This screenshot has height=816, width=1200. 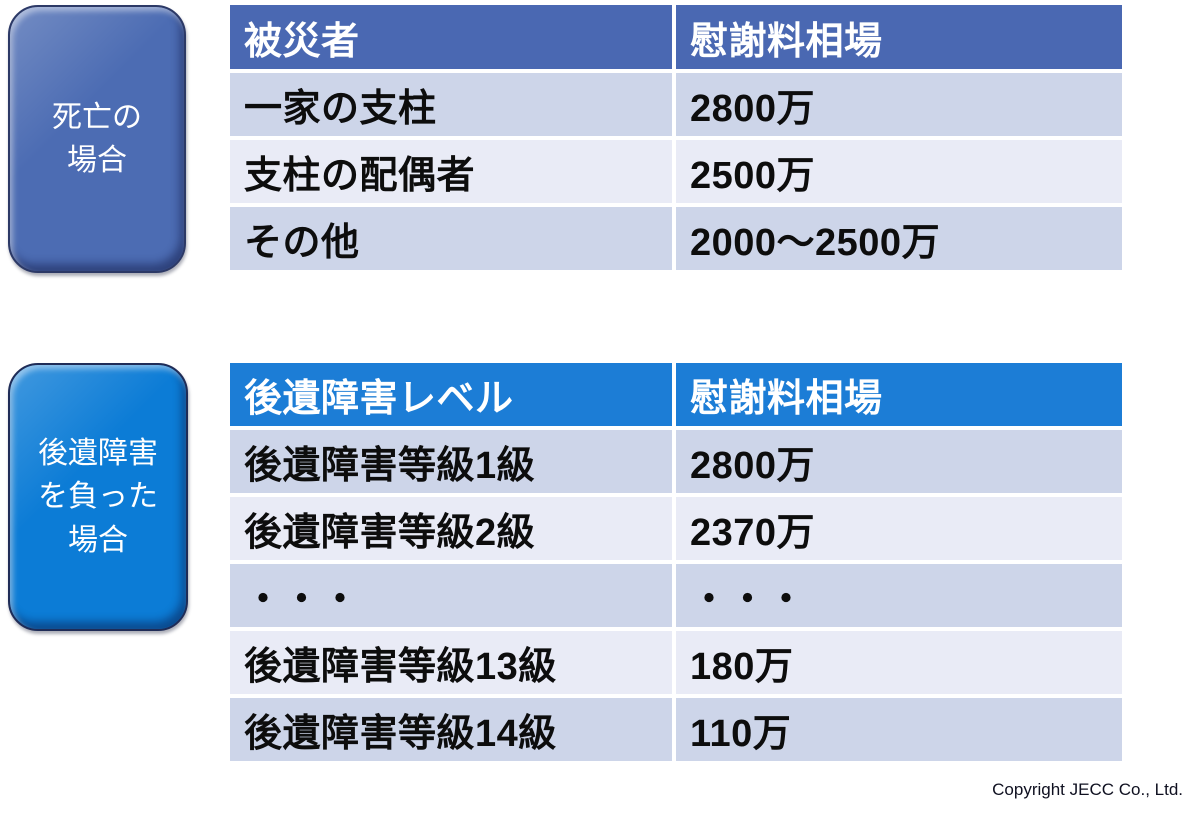 I want to click on table-cell-category: 支柱の配偶者, so click(x=451, y=171).